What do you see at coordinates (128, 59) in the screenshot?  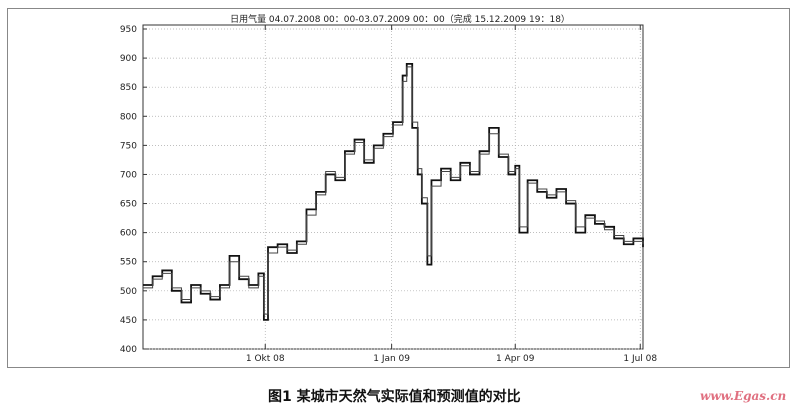 I see `y-tick-label: 900` at bounding box center [128, 59].